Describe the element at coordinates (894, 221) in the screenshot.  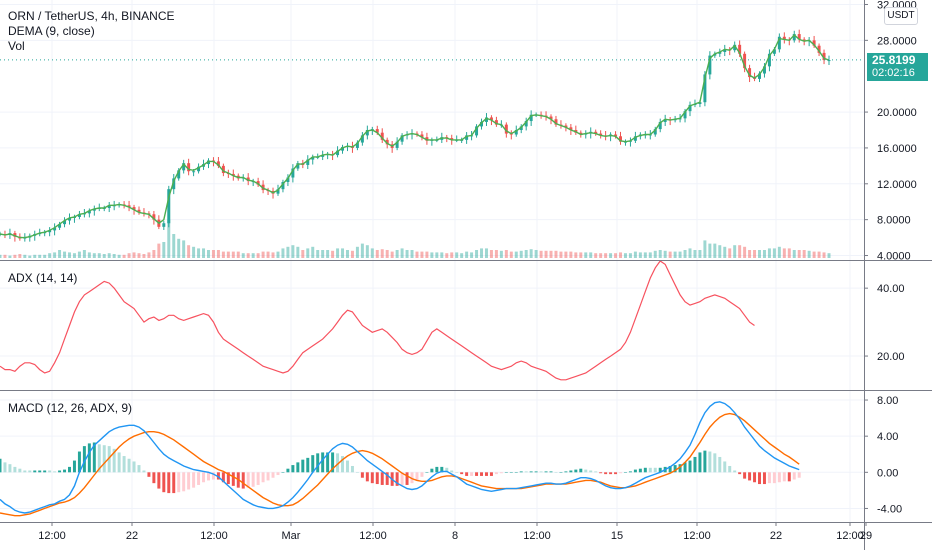
I see `price-axis-label: 8.0000` at that location.